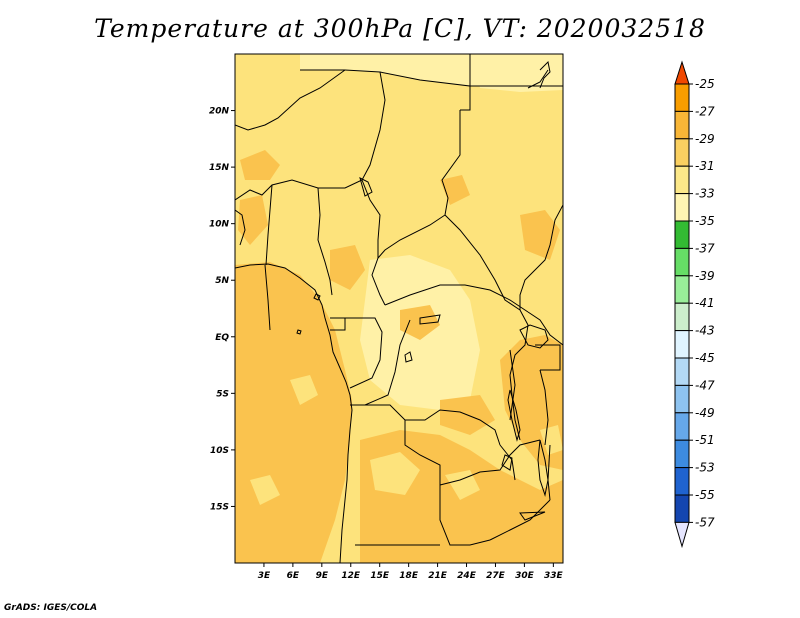  I want to click on lon-tick-label: 30E, so click(525, 576).